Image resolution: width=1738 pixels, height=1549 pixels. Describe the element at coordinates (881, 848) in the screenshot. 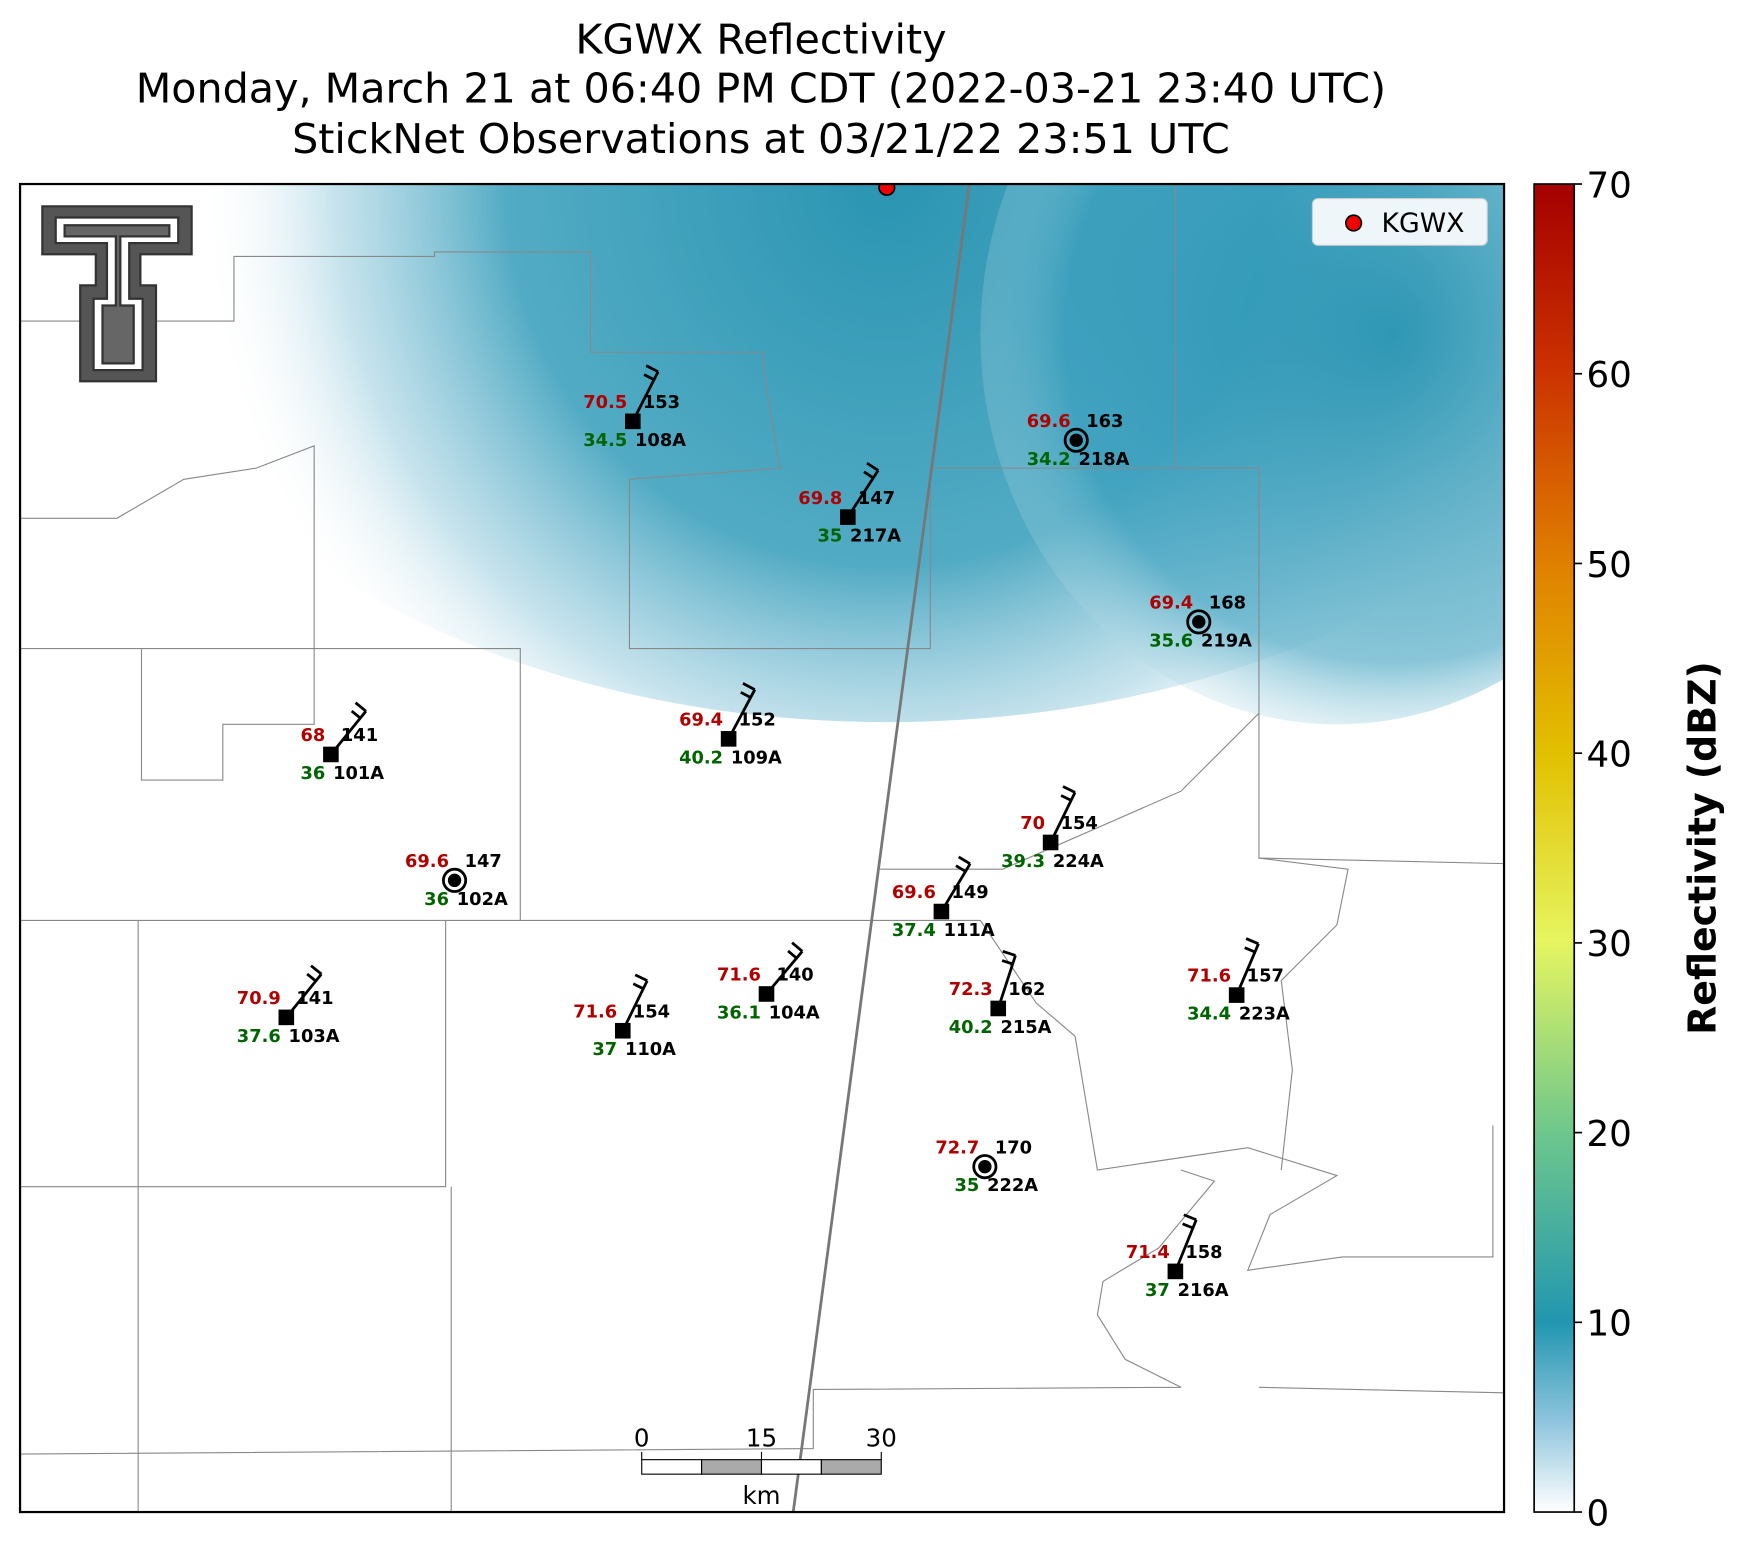

I see `range-line` at that location.